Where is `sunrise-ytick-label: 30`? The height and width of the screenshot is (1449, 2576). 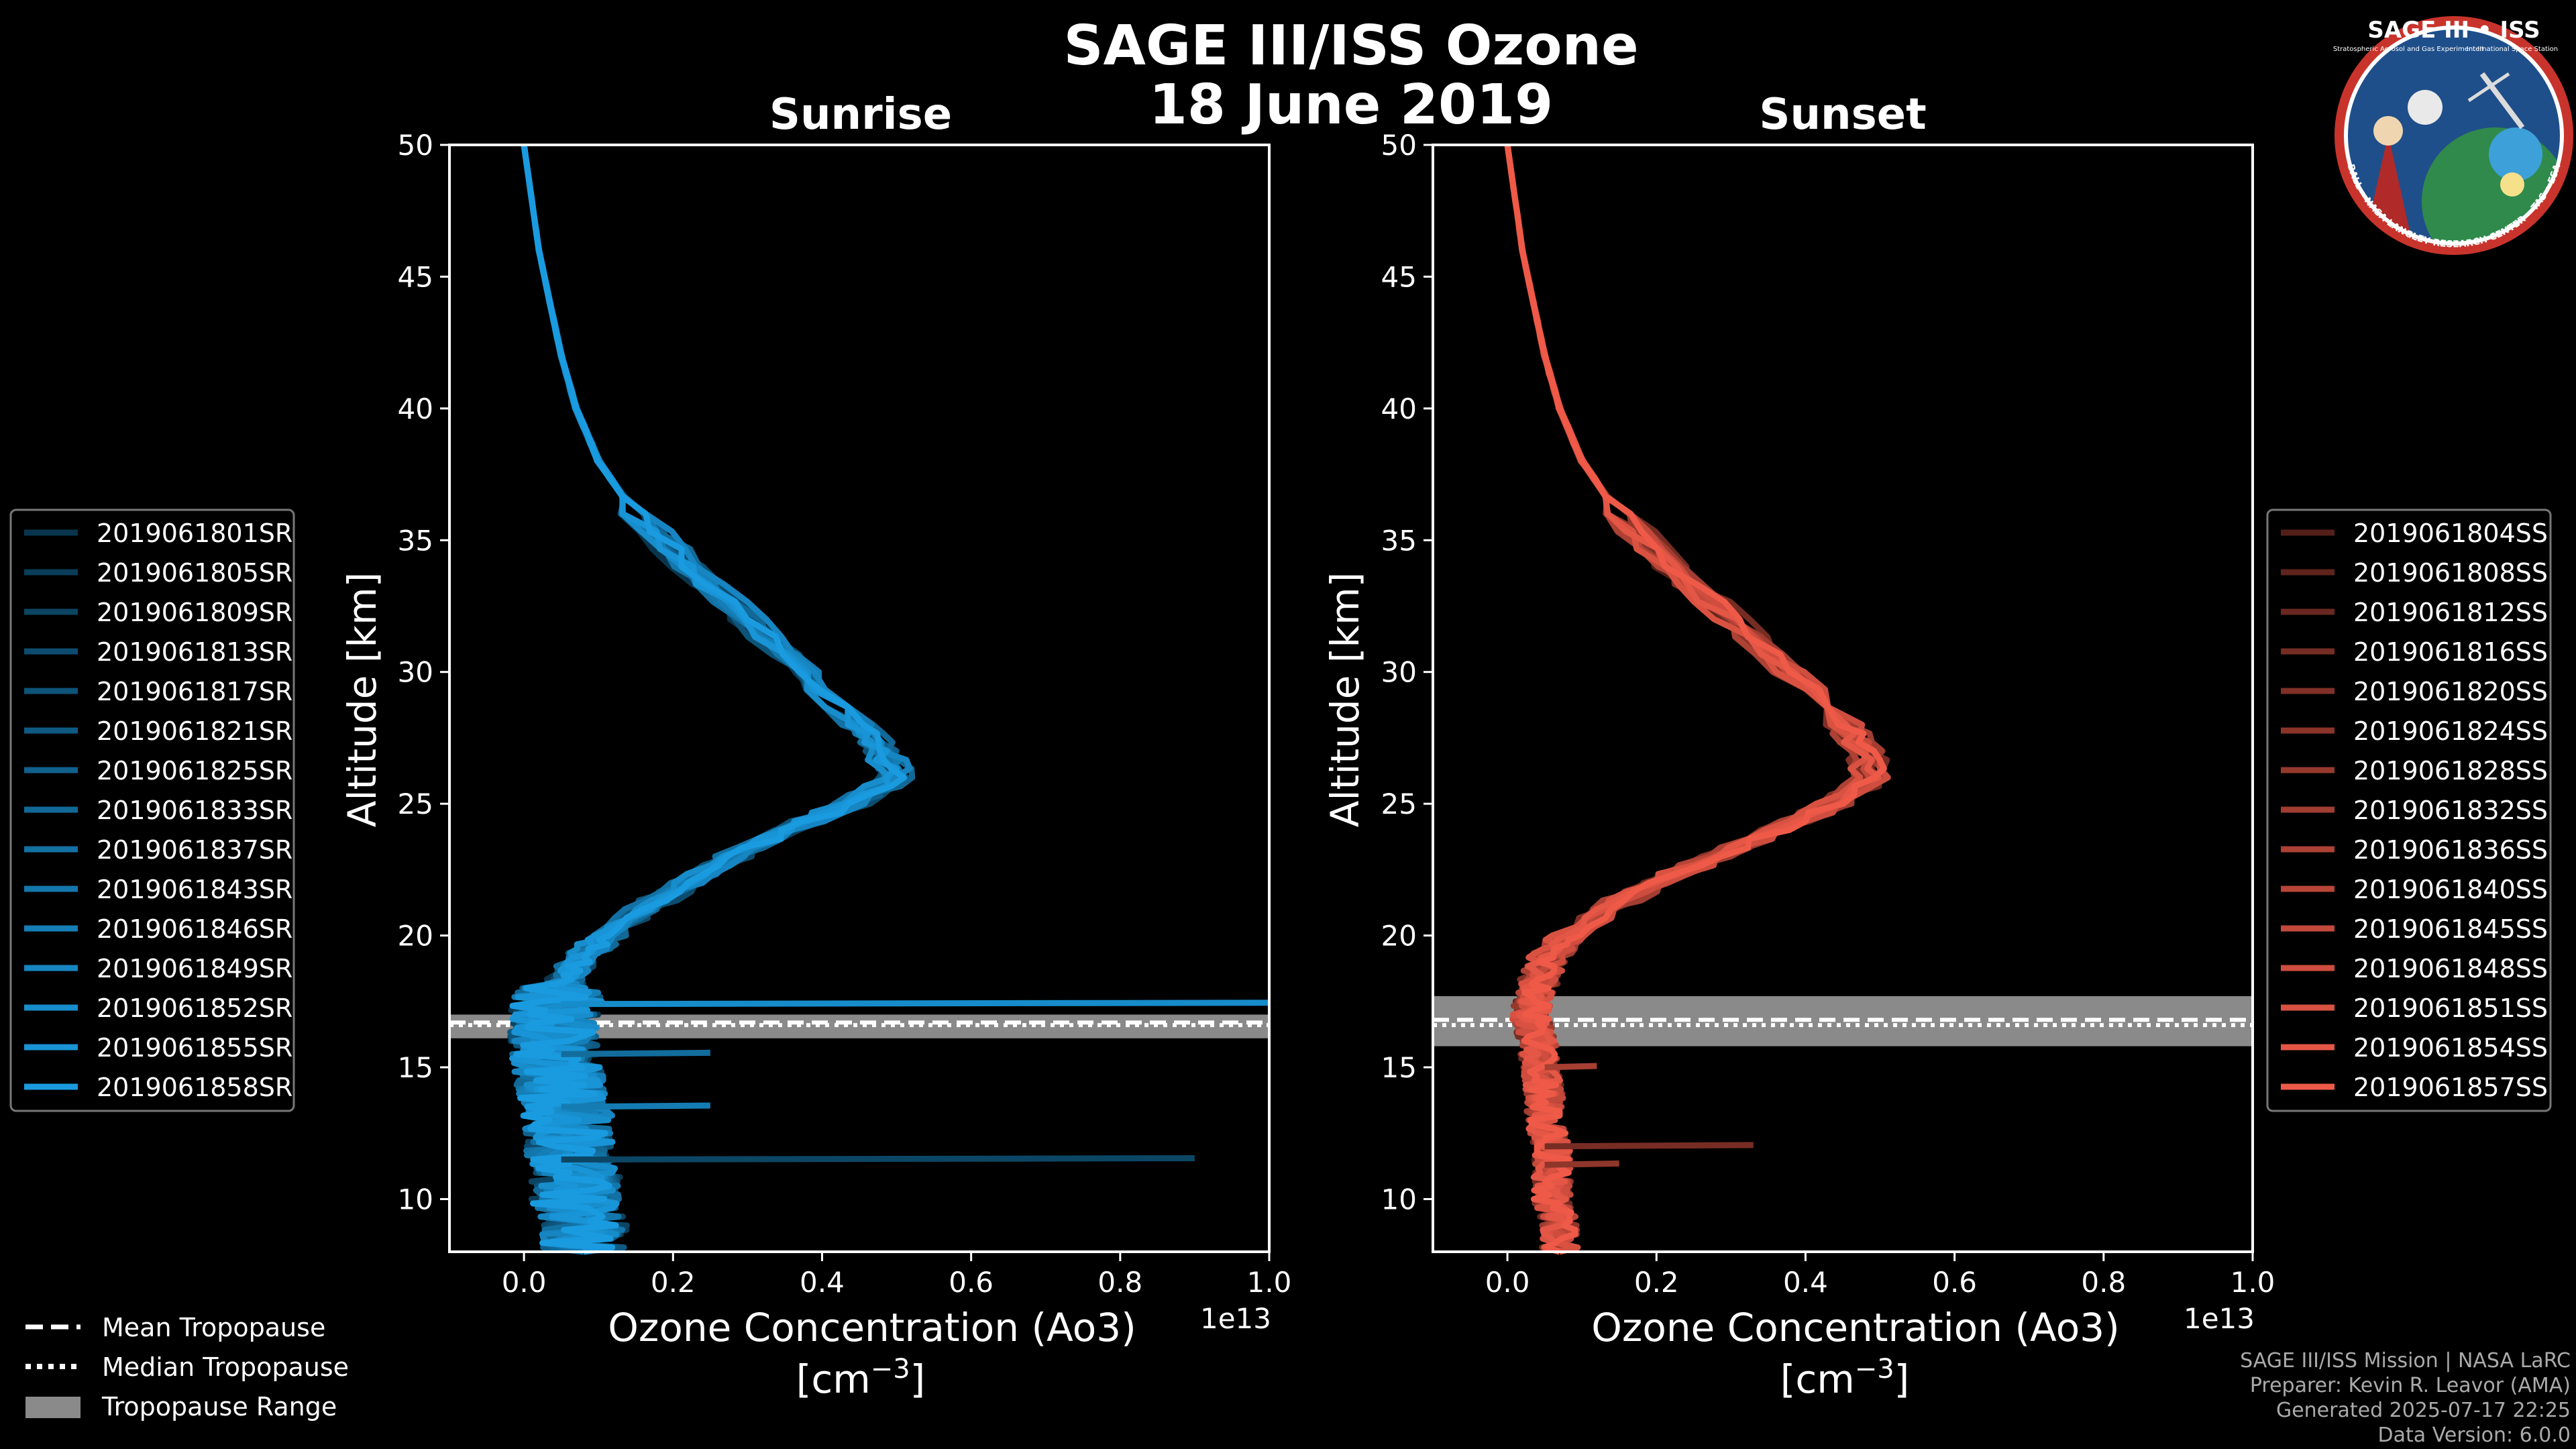
sunrise-ytick-label: 30 is located at coordinates (415, 672).